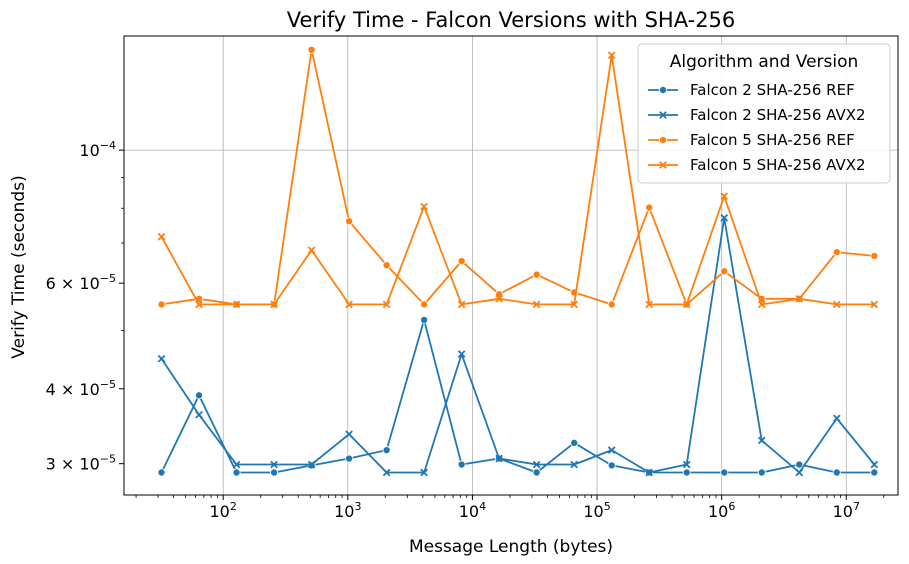 The height and width of the screenshot is (564, 909). I want to click on legend-label: Falcon 2 SHA-256 REF, so click(772, 90).